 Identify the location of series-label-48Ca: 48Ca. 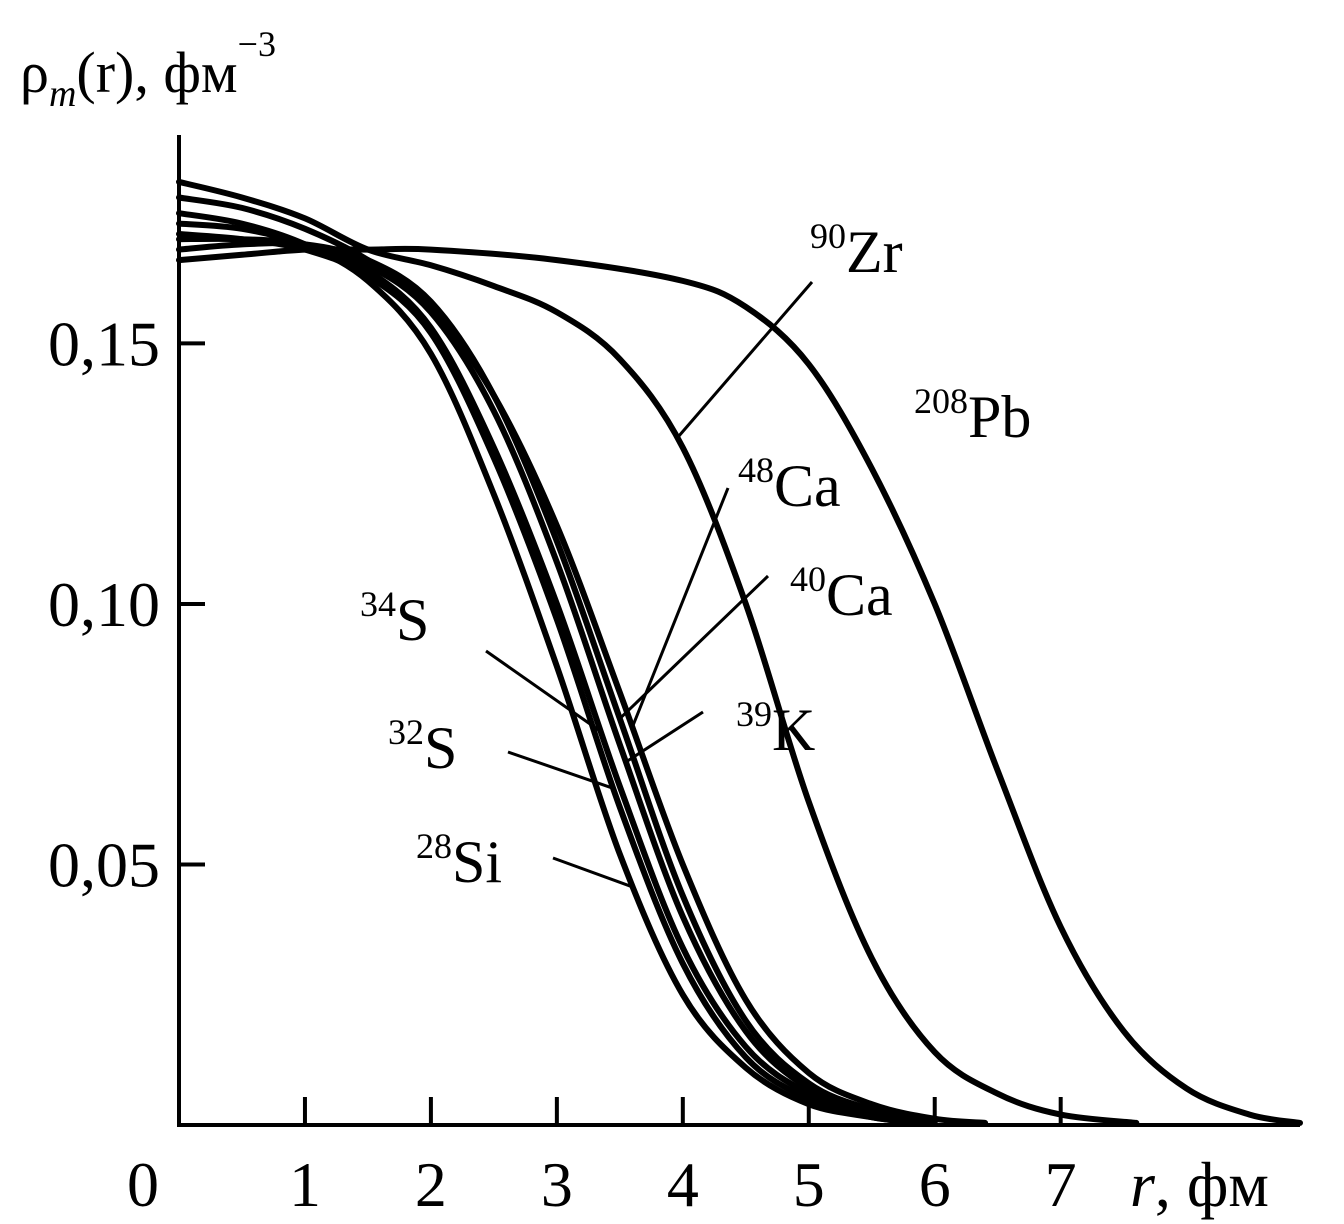
(789, 484).